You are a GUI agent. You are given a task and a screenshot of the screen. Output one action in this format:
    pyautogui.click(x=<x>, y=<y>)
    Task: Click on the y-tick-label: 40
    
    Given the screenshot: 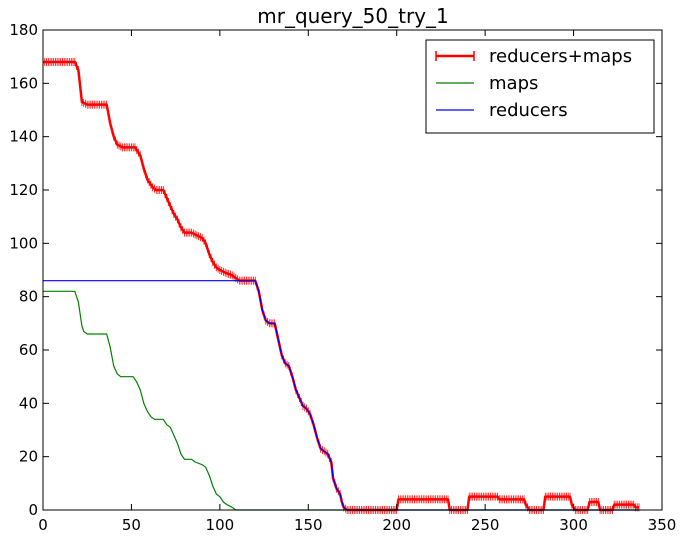 What is the action you would take?
    pyautogui.click(x=28, y=403)
    